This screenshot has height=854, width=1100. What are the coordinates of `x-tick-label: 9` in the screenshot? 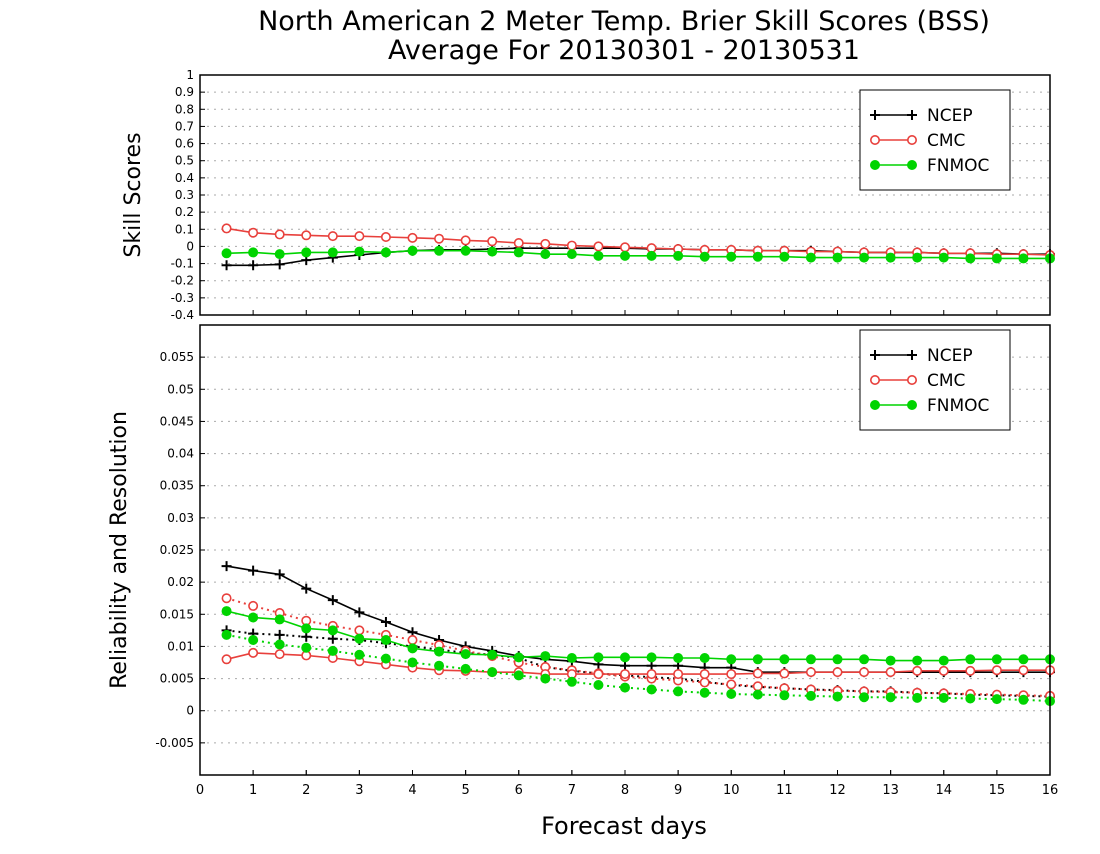 It's located at (678, 790).